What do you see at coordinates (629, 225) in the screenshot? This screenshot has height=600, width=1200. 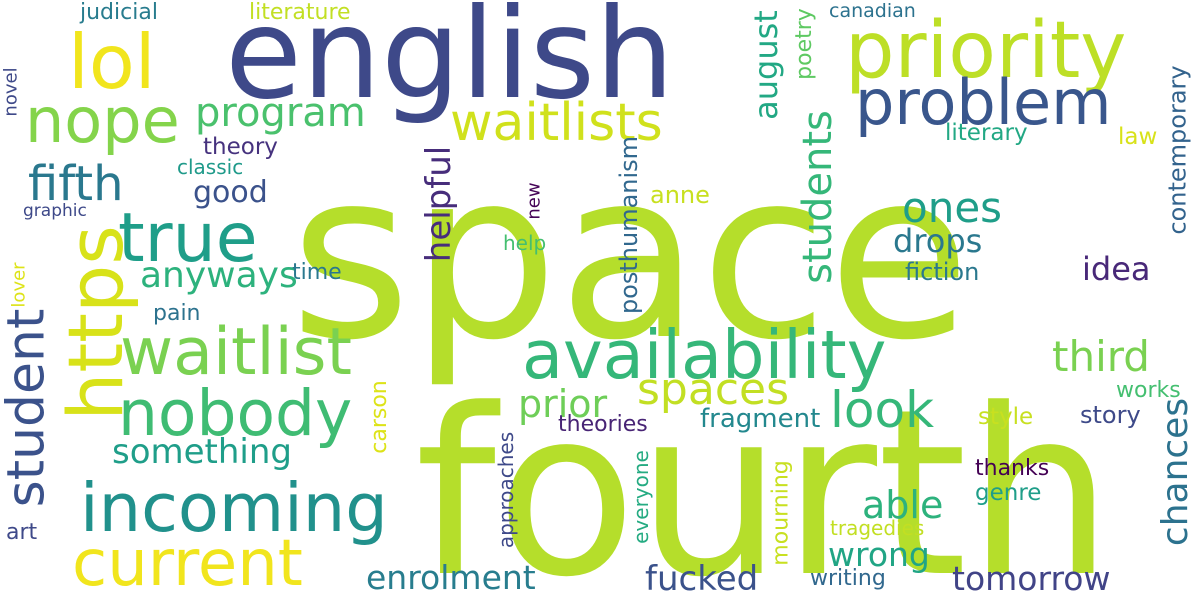 I see `cloud-word: posthumanism` at bounding box center [629, 225].